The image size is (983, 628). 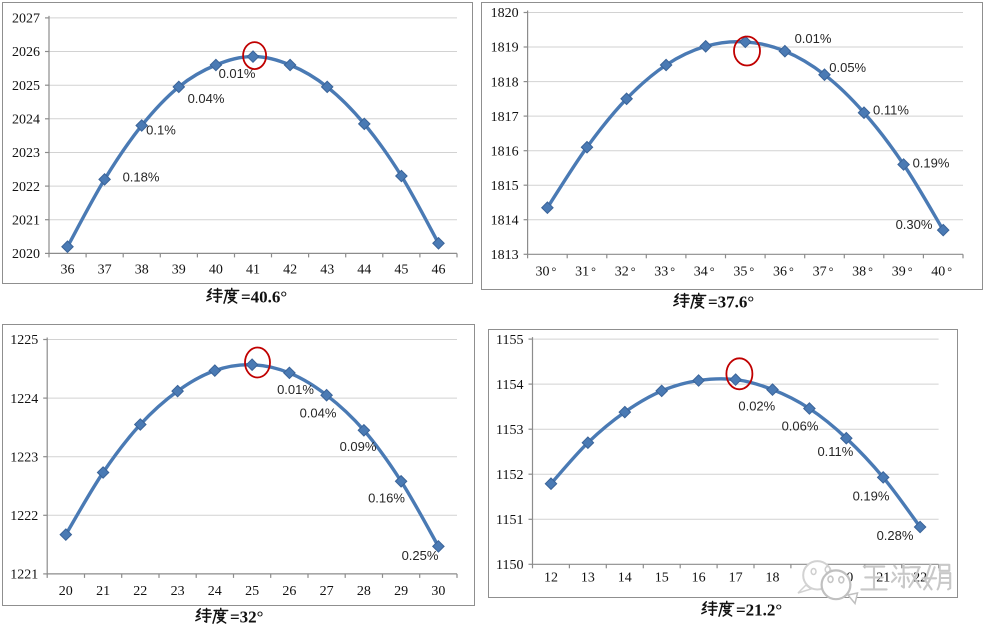 I want to click on svg-text: 1150, so click(x=509, y=565).